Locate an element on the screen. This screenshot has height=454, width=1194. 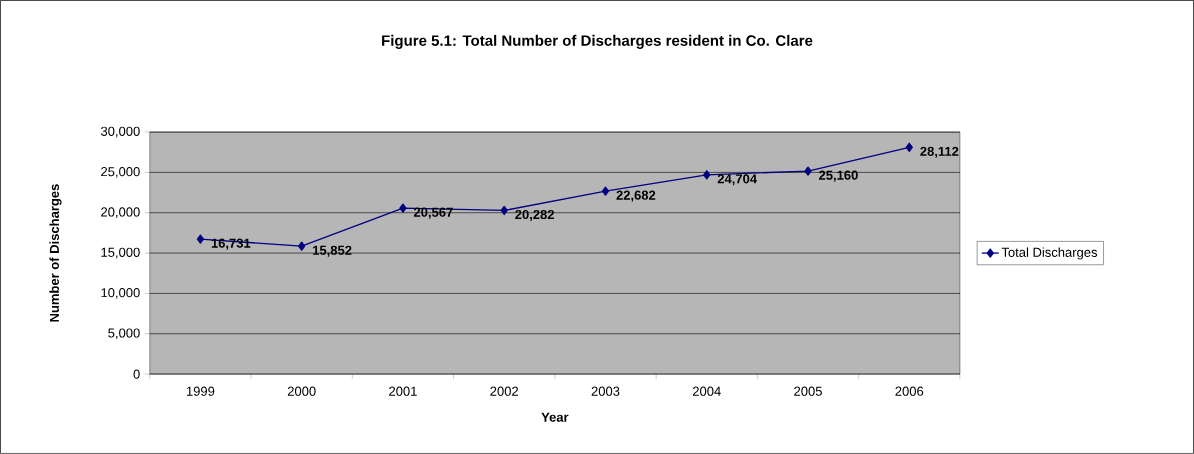
text: 28,112 is located at coordinates (939, 152).